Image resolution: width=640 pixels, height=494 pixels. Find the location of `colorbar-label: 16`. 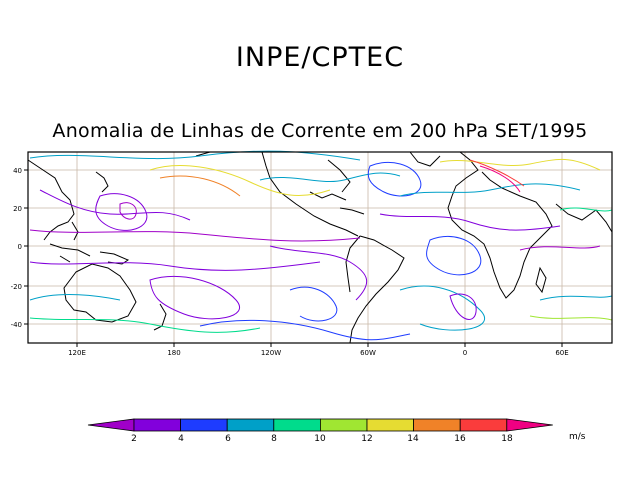

colorbar-label: 16 is located at coordinates (460, 439).